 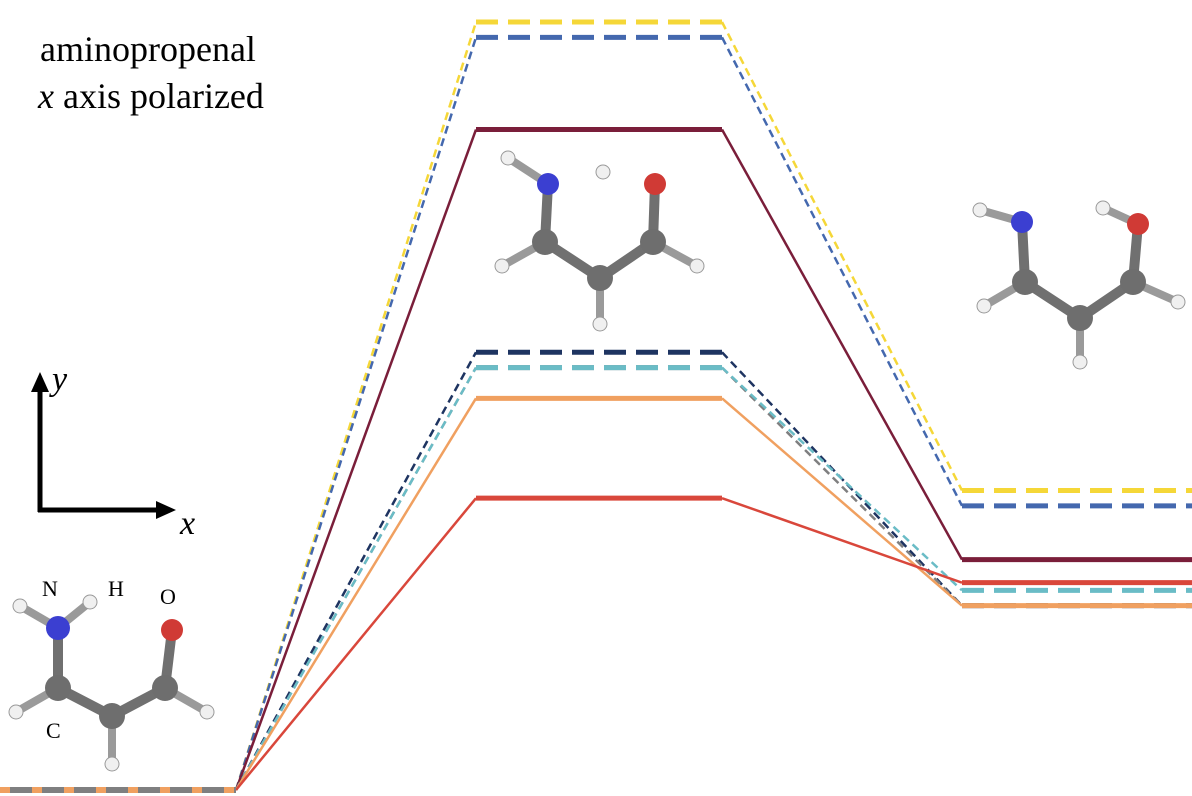 I want to click on level-maroon-solid-connector, so click(x=842, y=344).